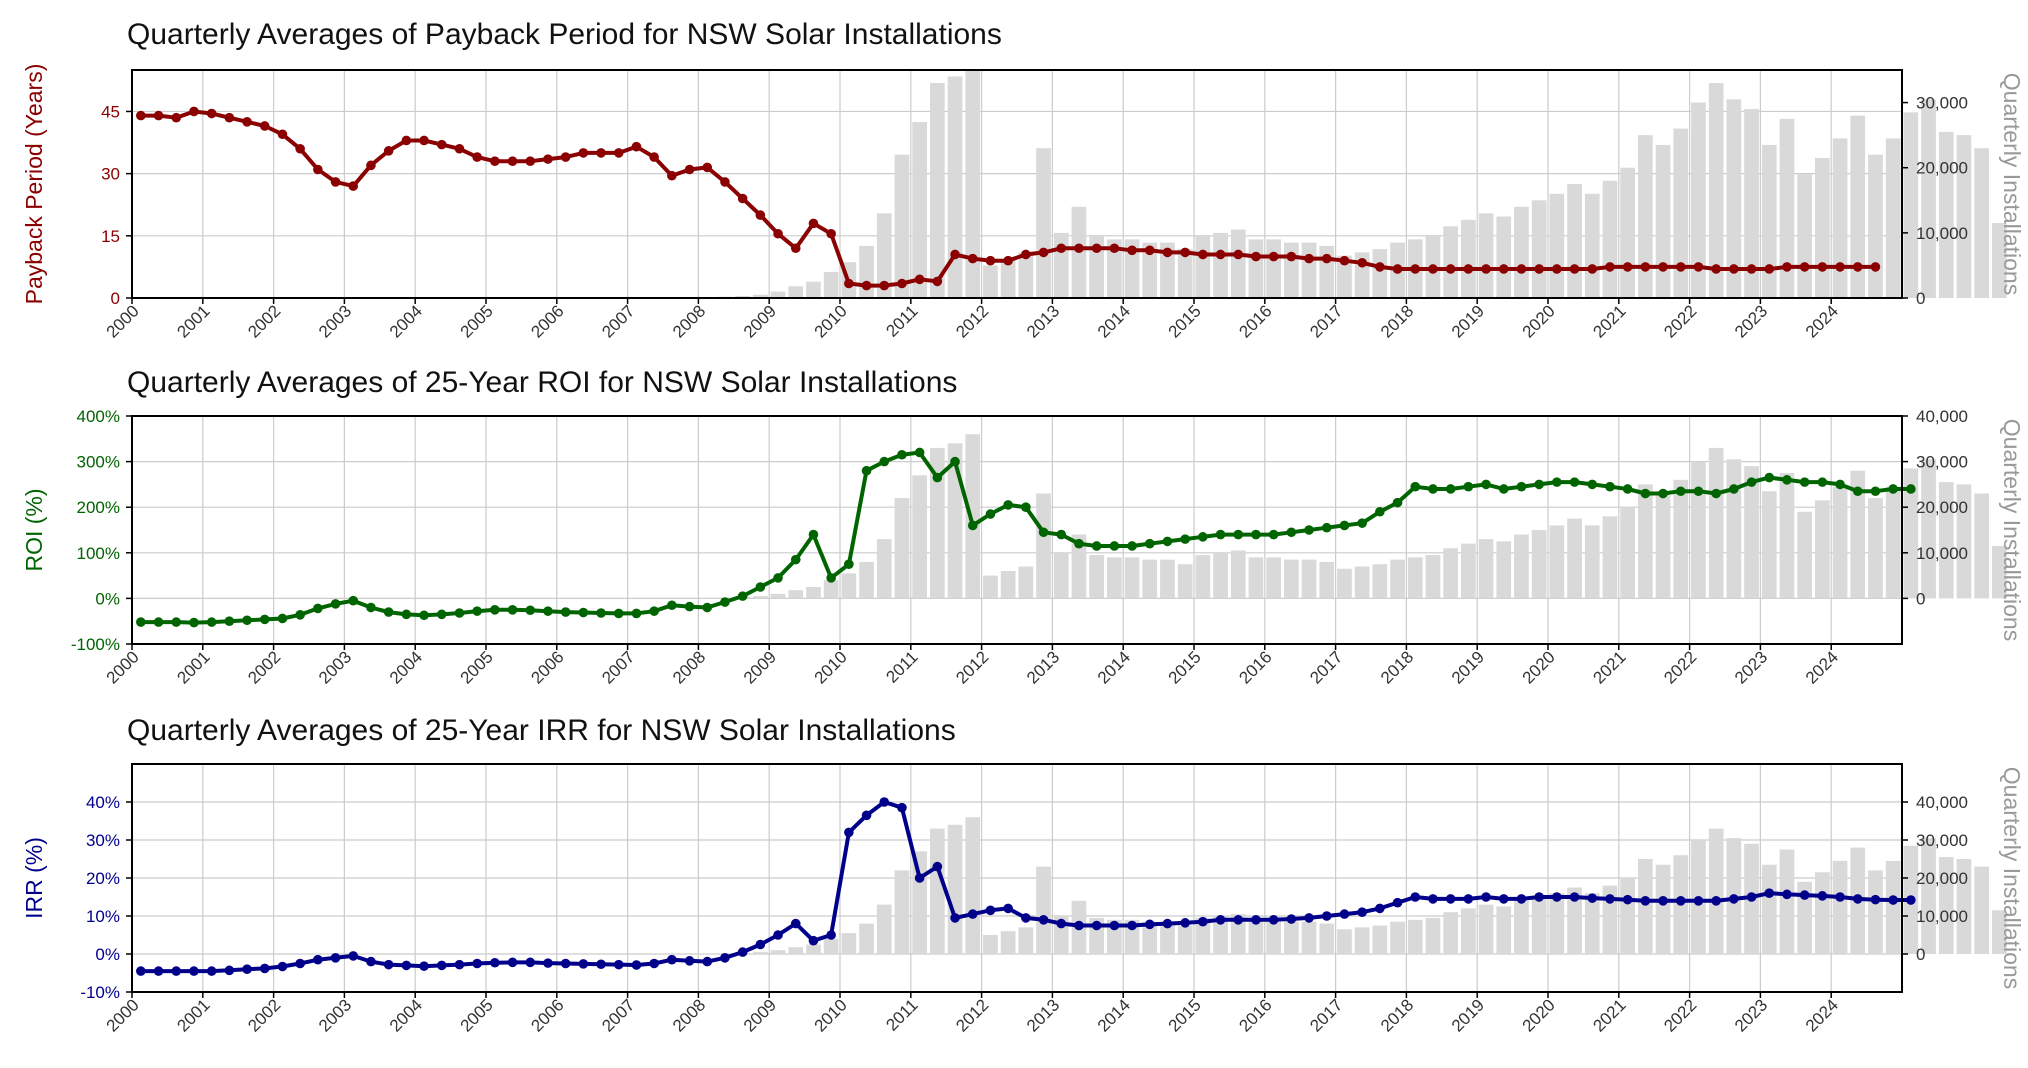  Describe the element at coordinates (103, 916) in the screenshot. I see `irr-left-tick-label: 10%` at that location.